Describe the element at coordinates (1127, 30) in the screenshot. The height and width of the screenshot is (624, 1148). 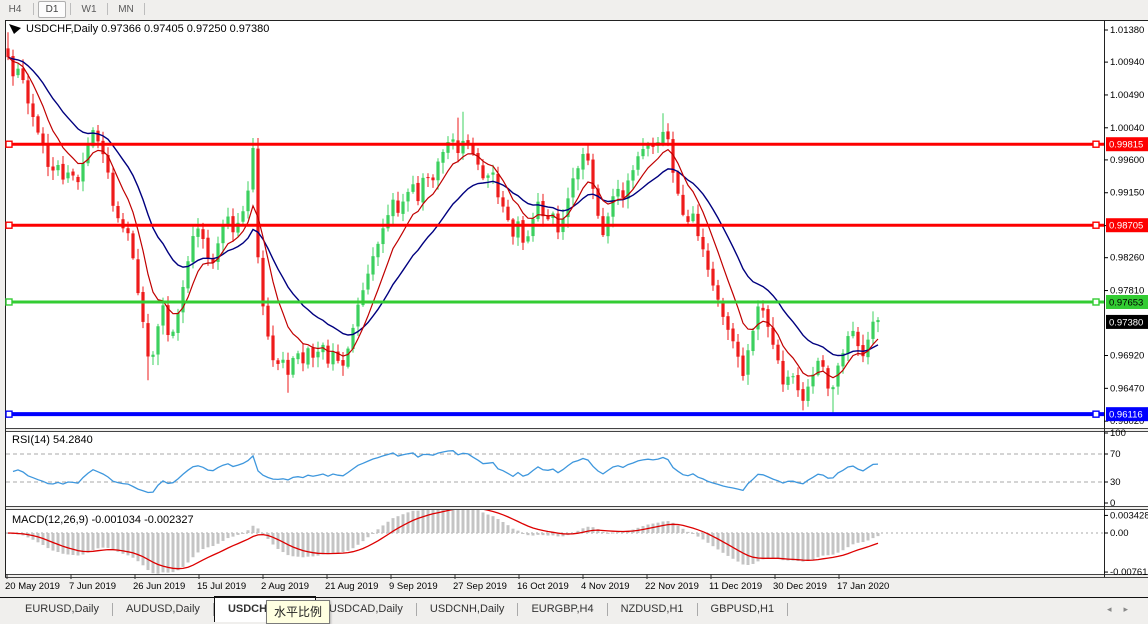
I see `price-axis-label: 1.01380` at that location.